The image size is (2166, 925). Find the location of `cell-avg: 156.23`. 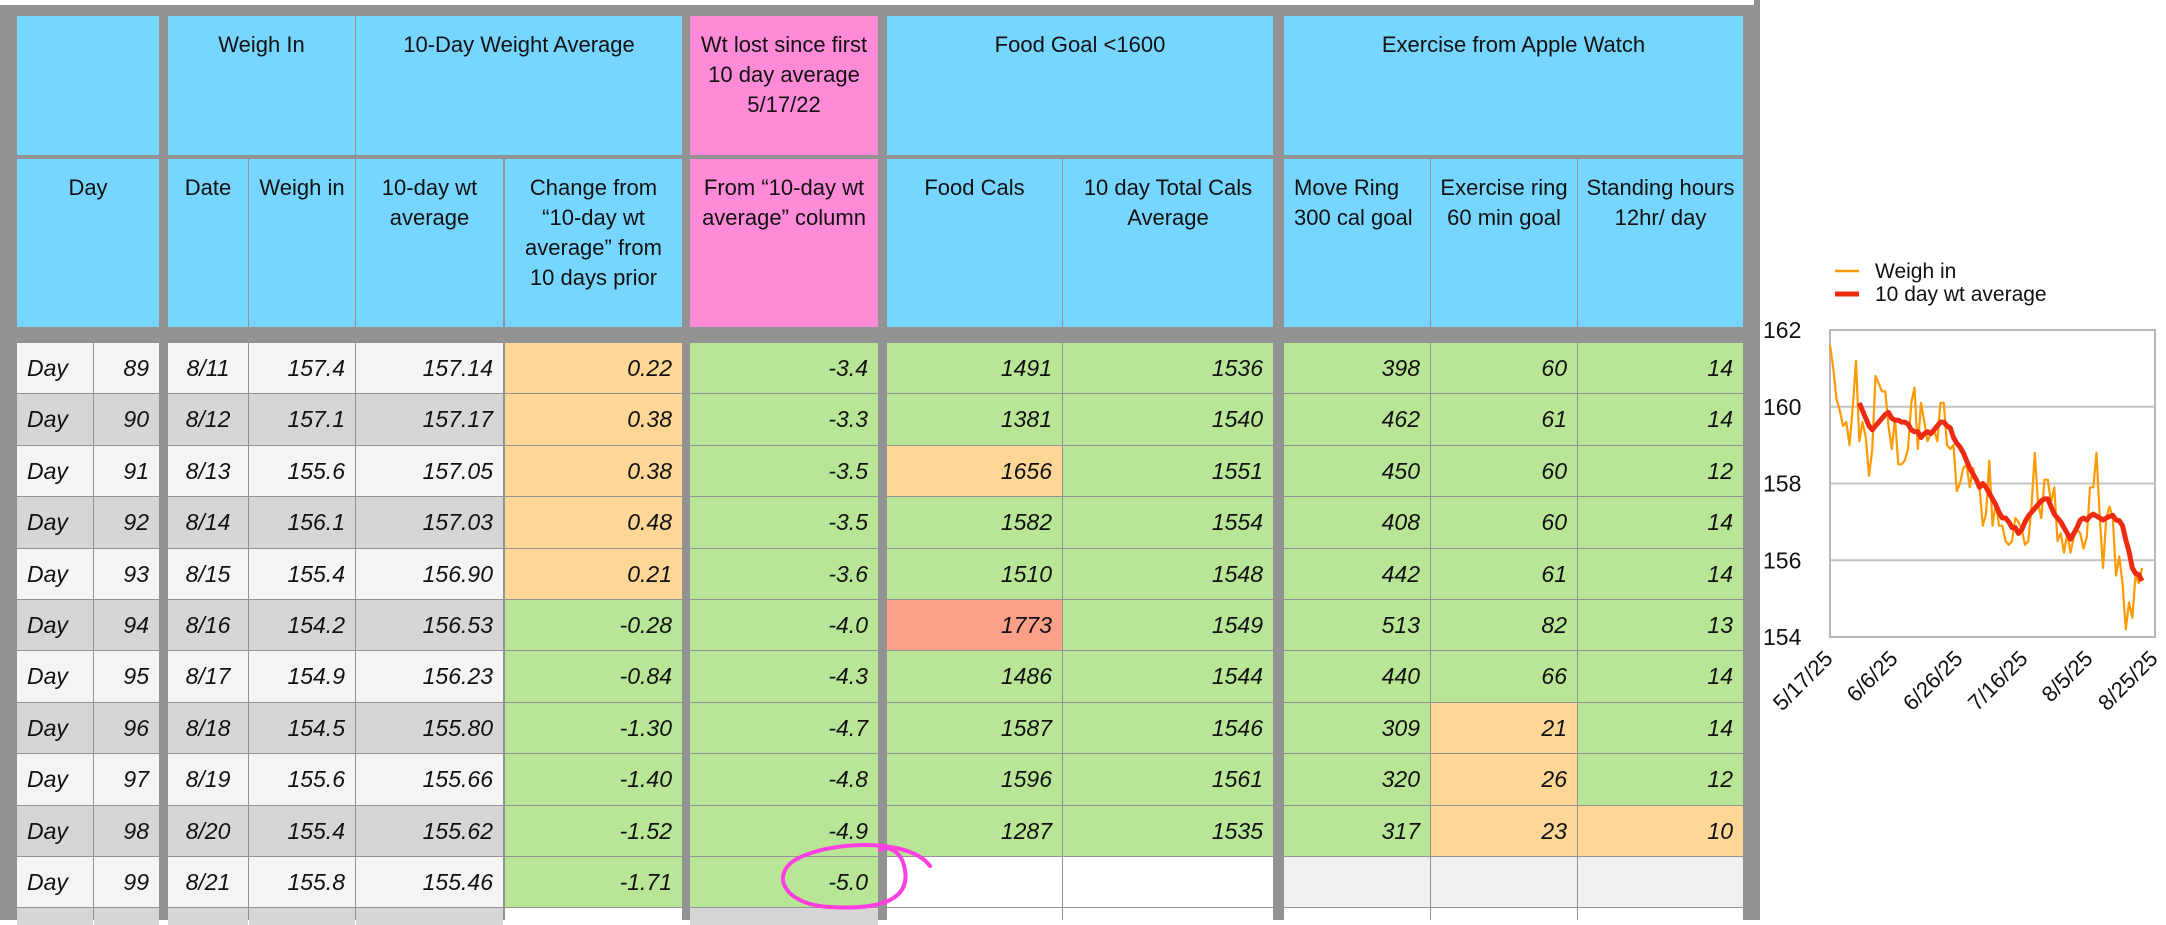

cell-avg: 156.23 is located at coordinates (429, 676).